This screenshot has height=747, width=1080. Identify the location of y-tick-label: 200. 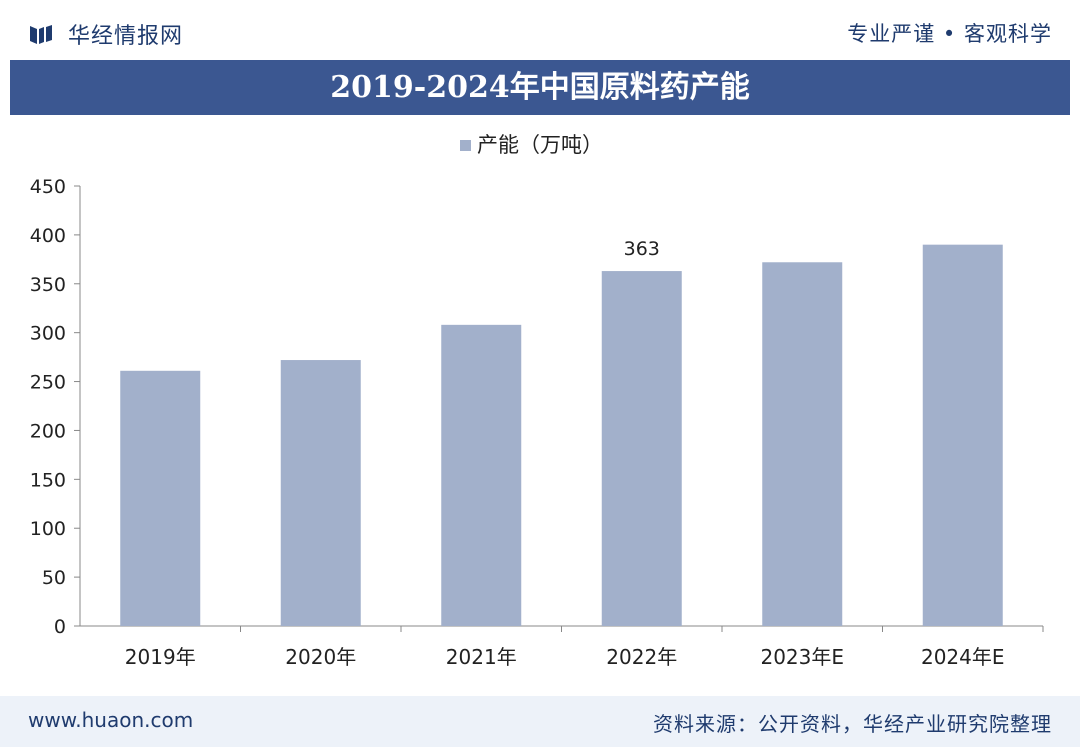
(48, 431).